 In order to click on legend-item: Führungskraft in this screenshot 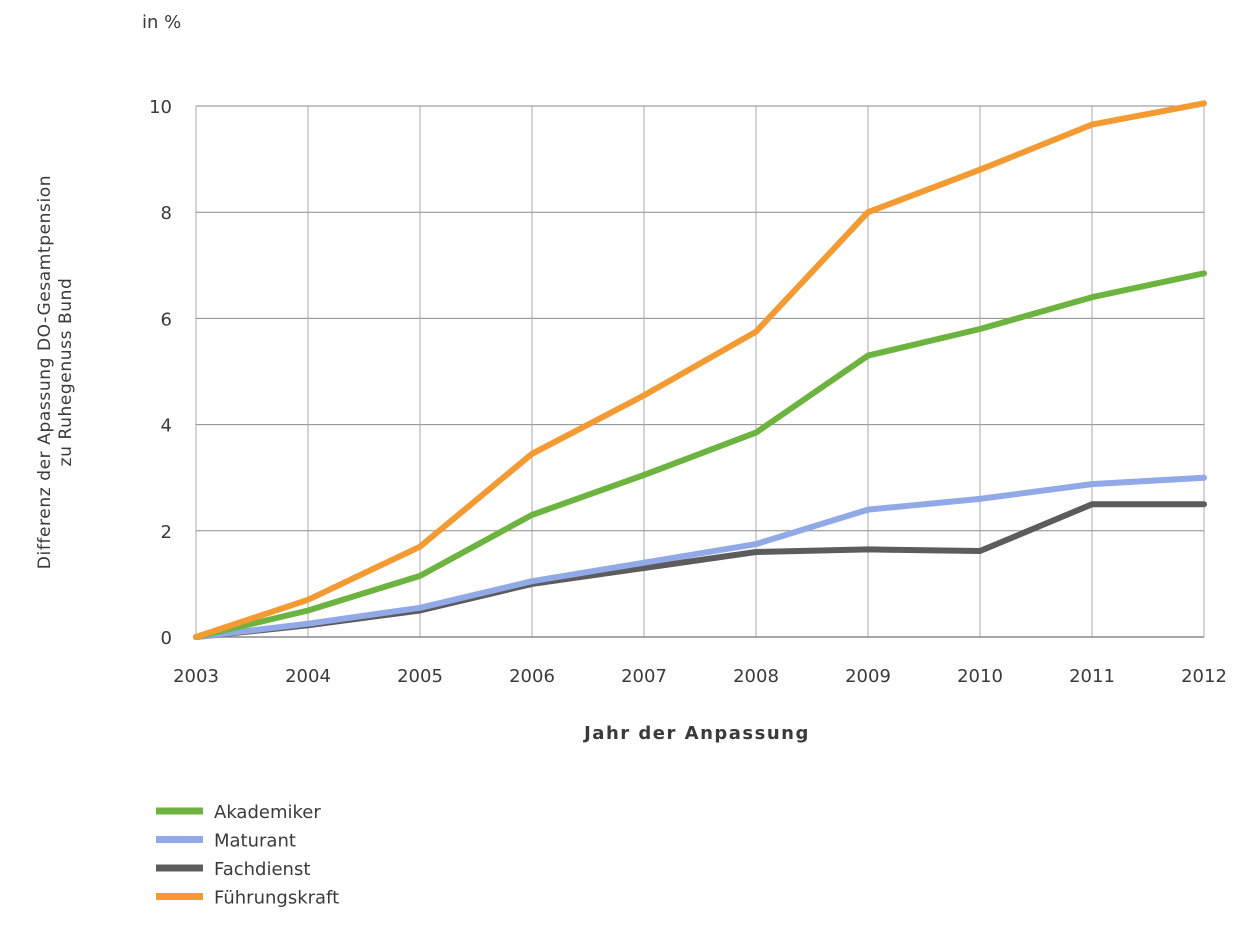, I will do `click(247, 898)`.